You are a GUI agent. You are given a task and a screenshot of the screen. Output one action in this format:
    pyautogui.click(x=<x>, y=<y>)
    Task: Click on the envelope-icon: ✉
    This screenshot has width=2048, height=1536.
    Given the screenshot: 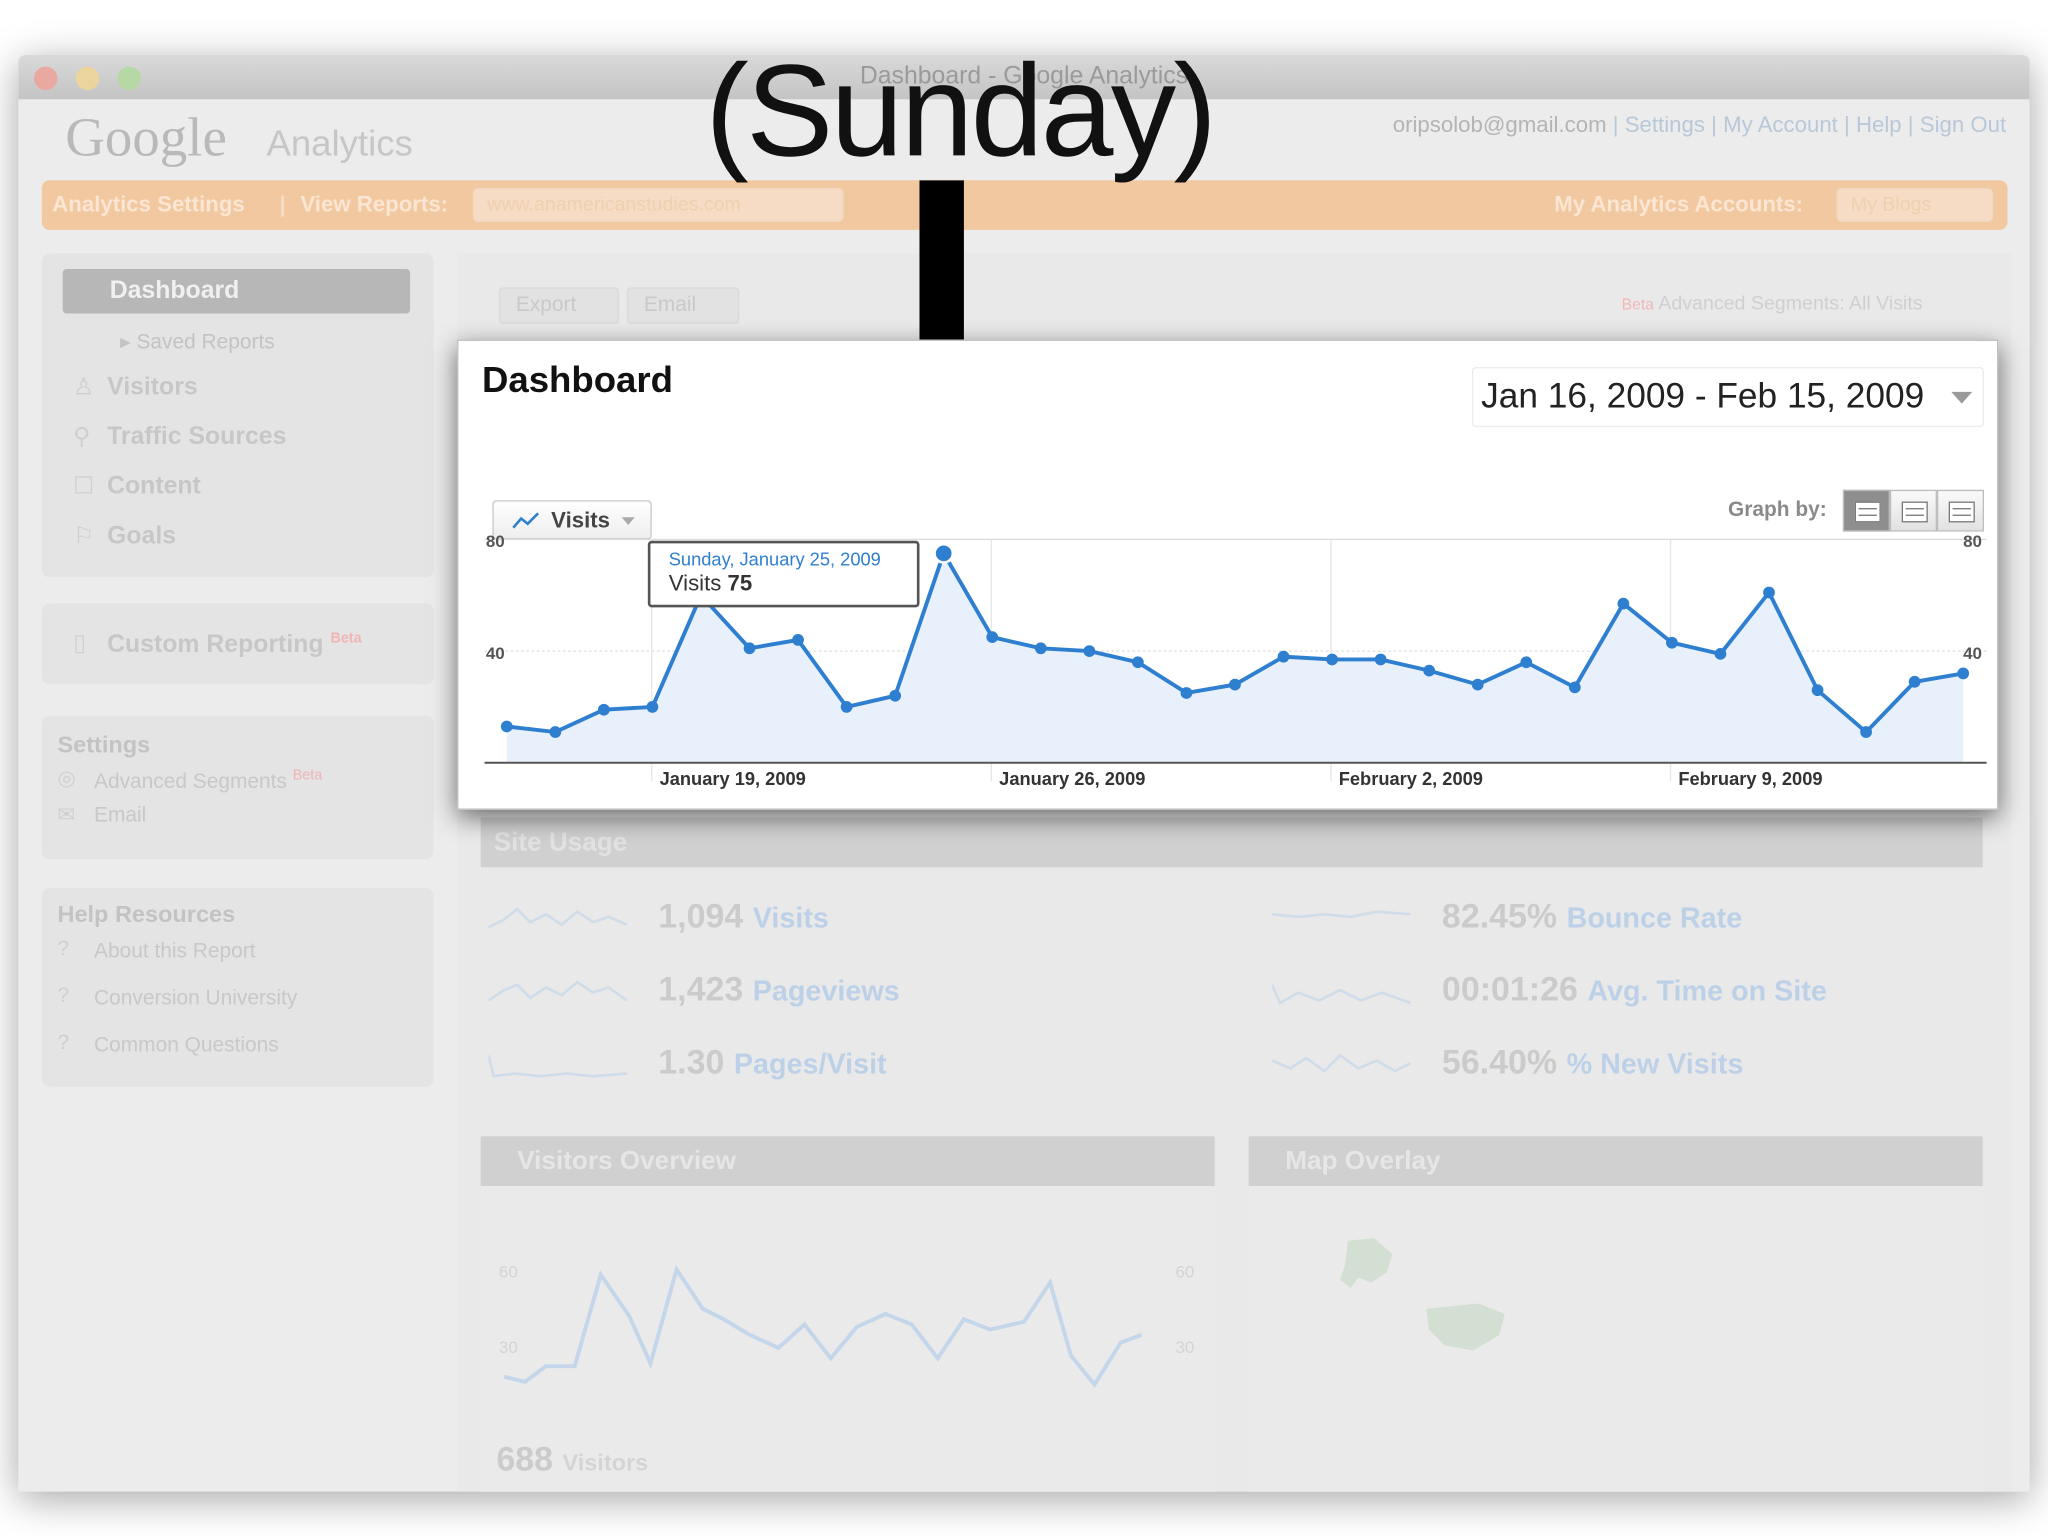 What is the action you would take?
    pyautogui.click(x=66, y=815)
    